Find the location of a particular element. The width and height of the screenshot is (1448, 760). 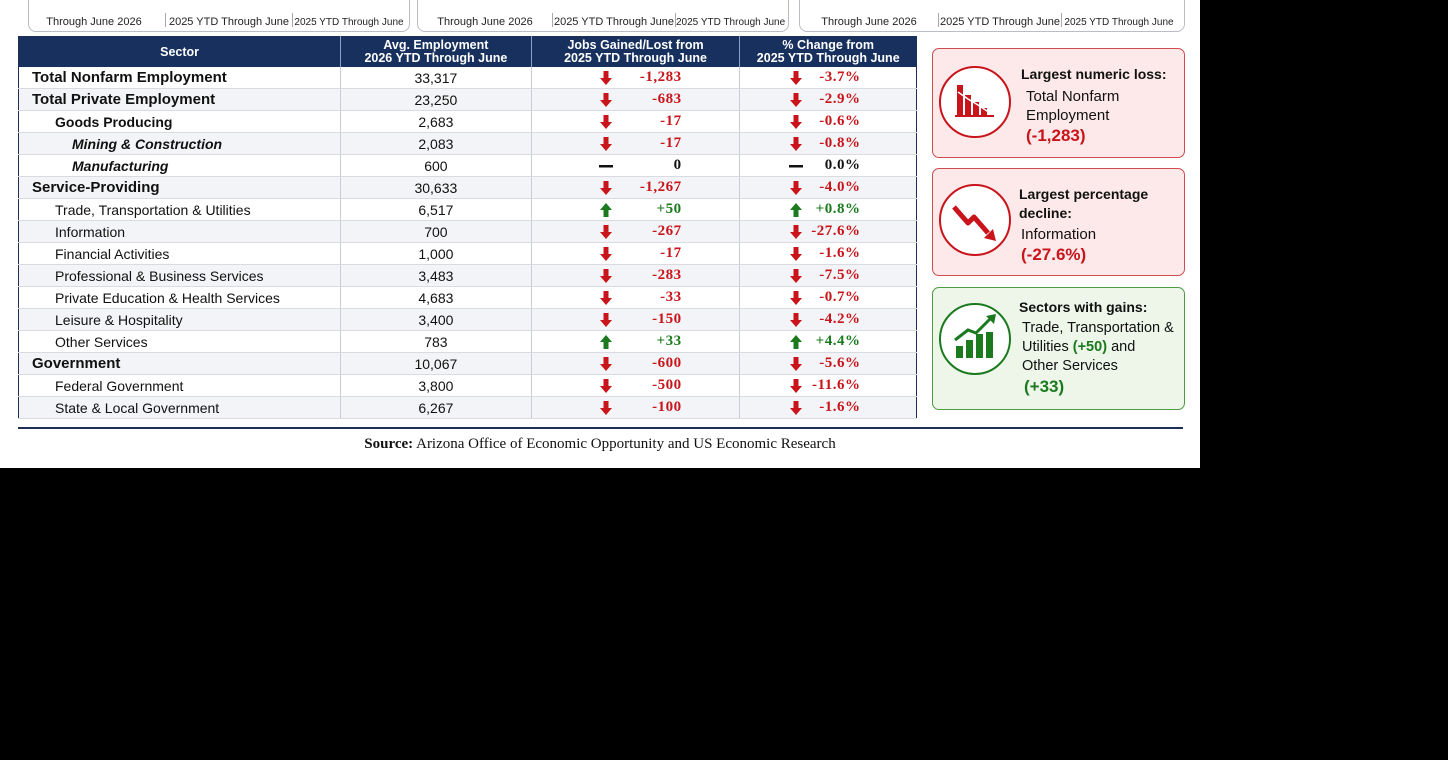

jobs-change-cell: -33 is located at coordinates (636, 297).